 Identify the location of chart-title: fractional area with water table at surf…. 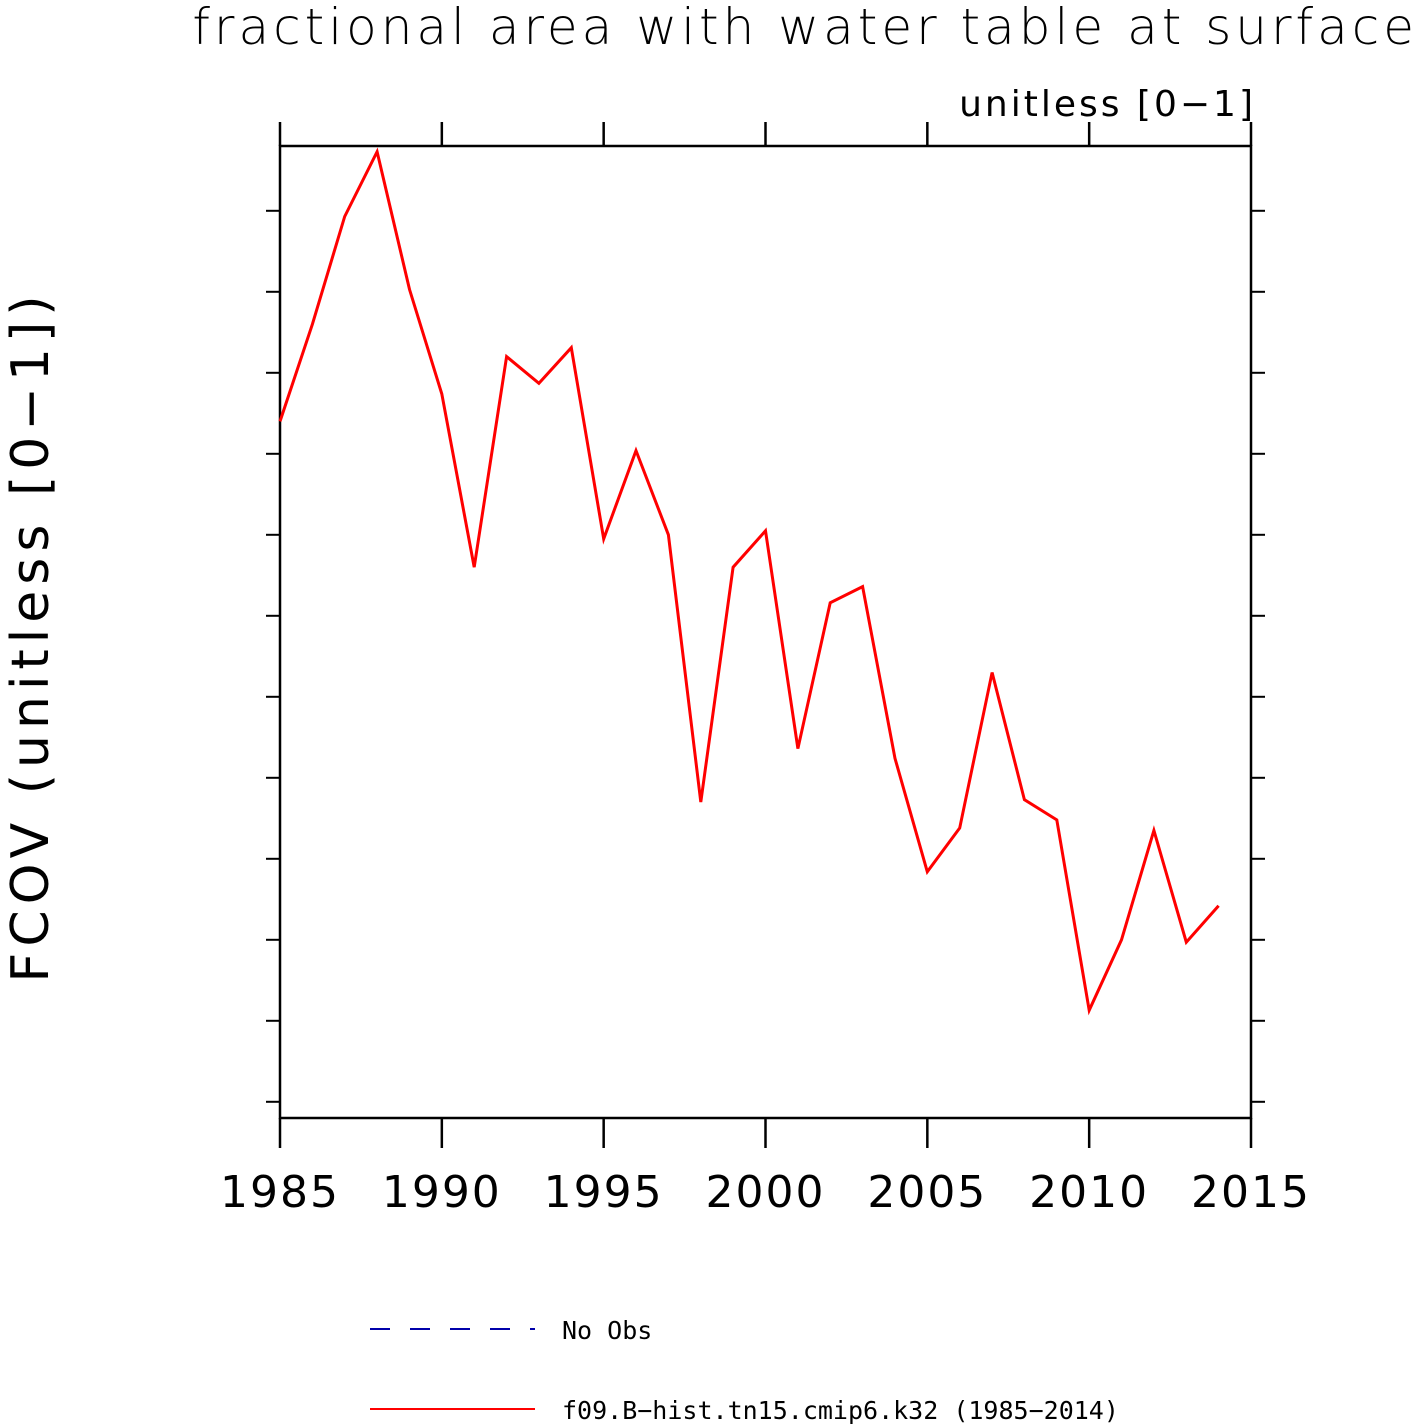
(805, 28).